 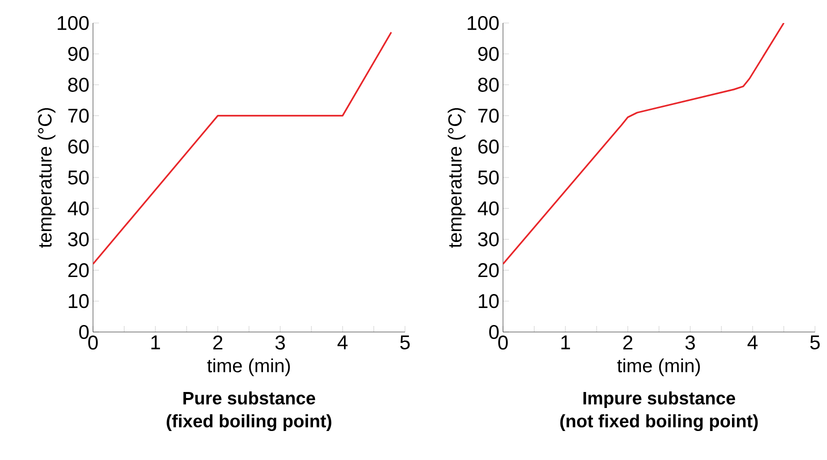 I want to click on text: Pure substance, so click(x=249, y=398).